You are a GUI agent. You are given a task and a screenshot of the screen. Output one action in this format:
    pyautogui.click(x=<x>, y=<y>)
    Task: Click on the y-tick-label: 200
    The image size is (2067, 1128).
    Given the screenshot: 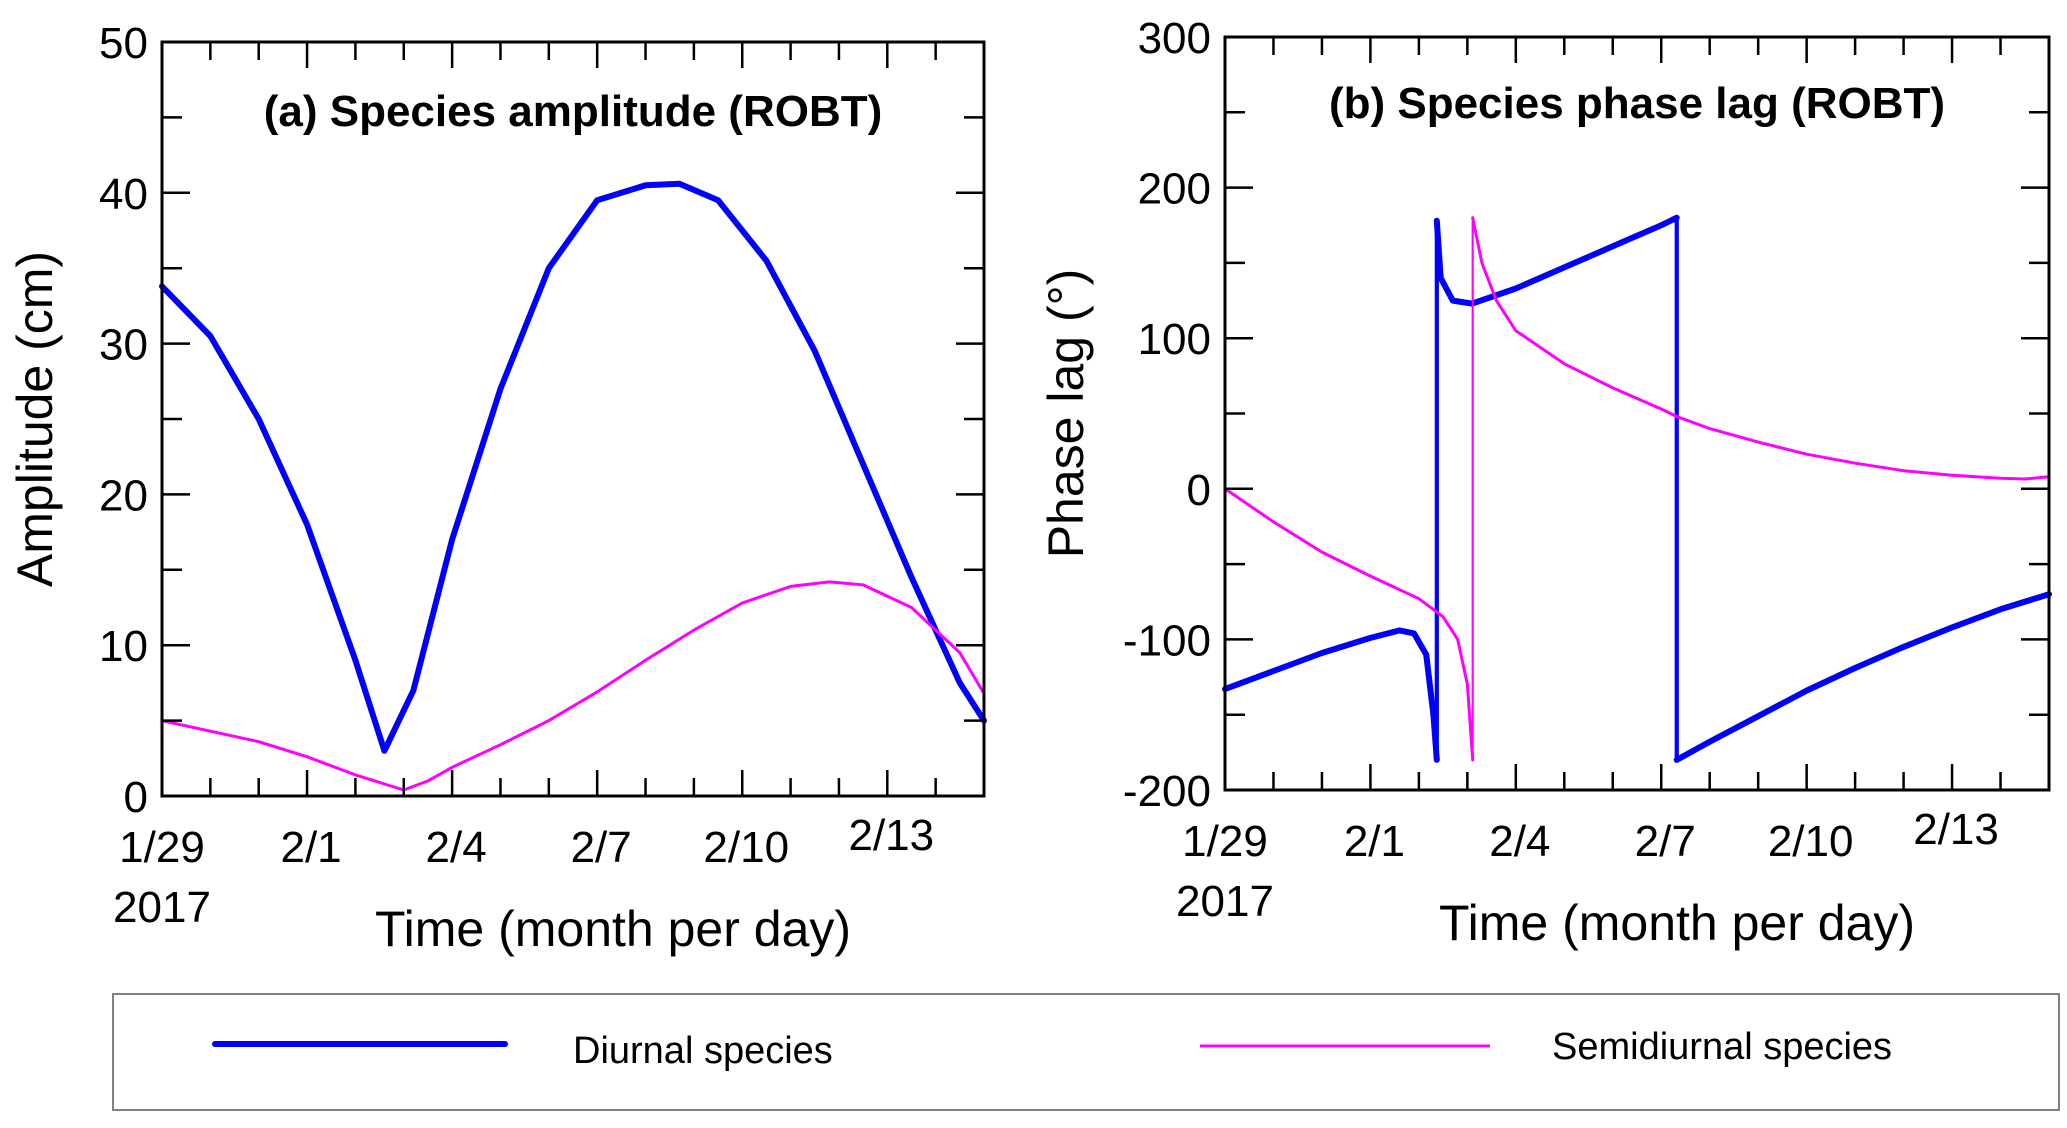 What is the action you would take?
    pyautogui.click(x=1174, y=189)
    